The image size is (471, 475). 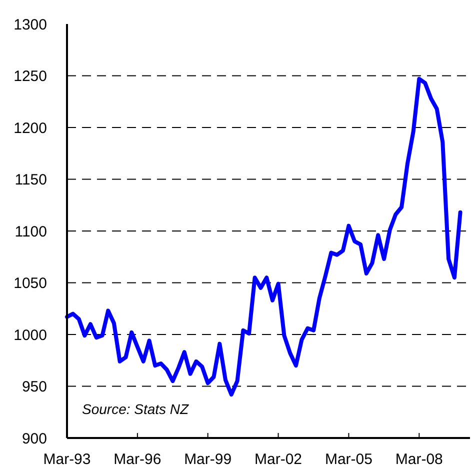 What do you see at coordinates (30, 283) in the screenshot?
I see `y-tick-label: 1050` at bounding box center [30, 283].